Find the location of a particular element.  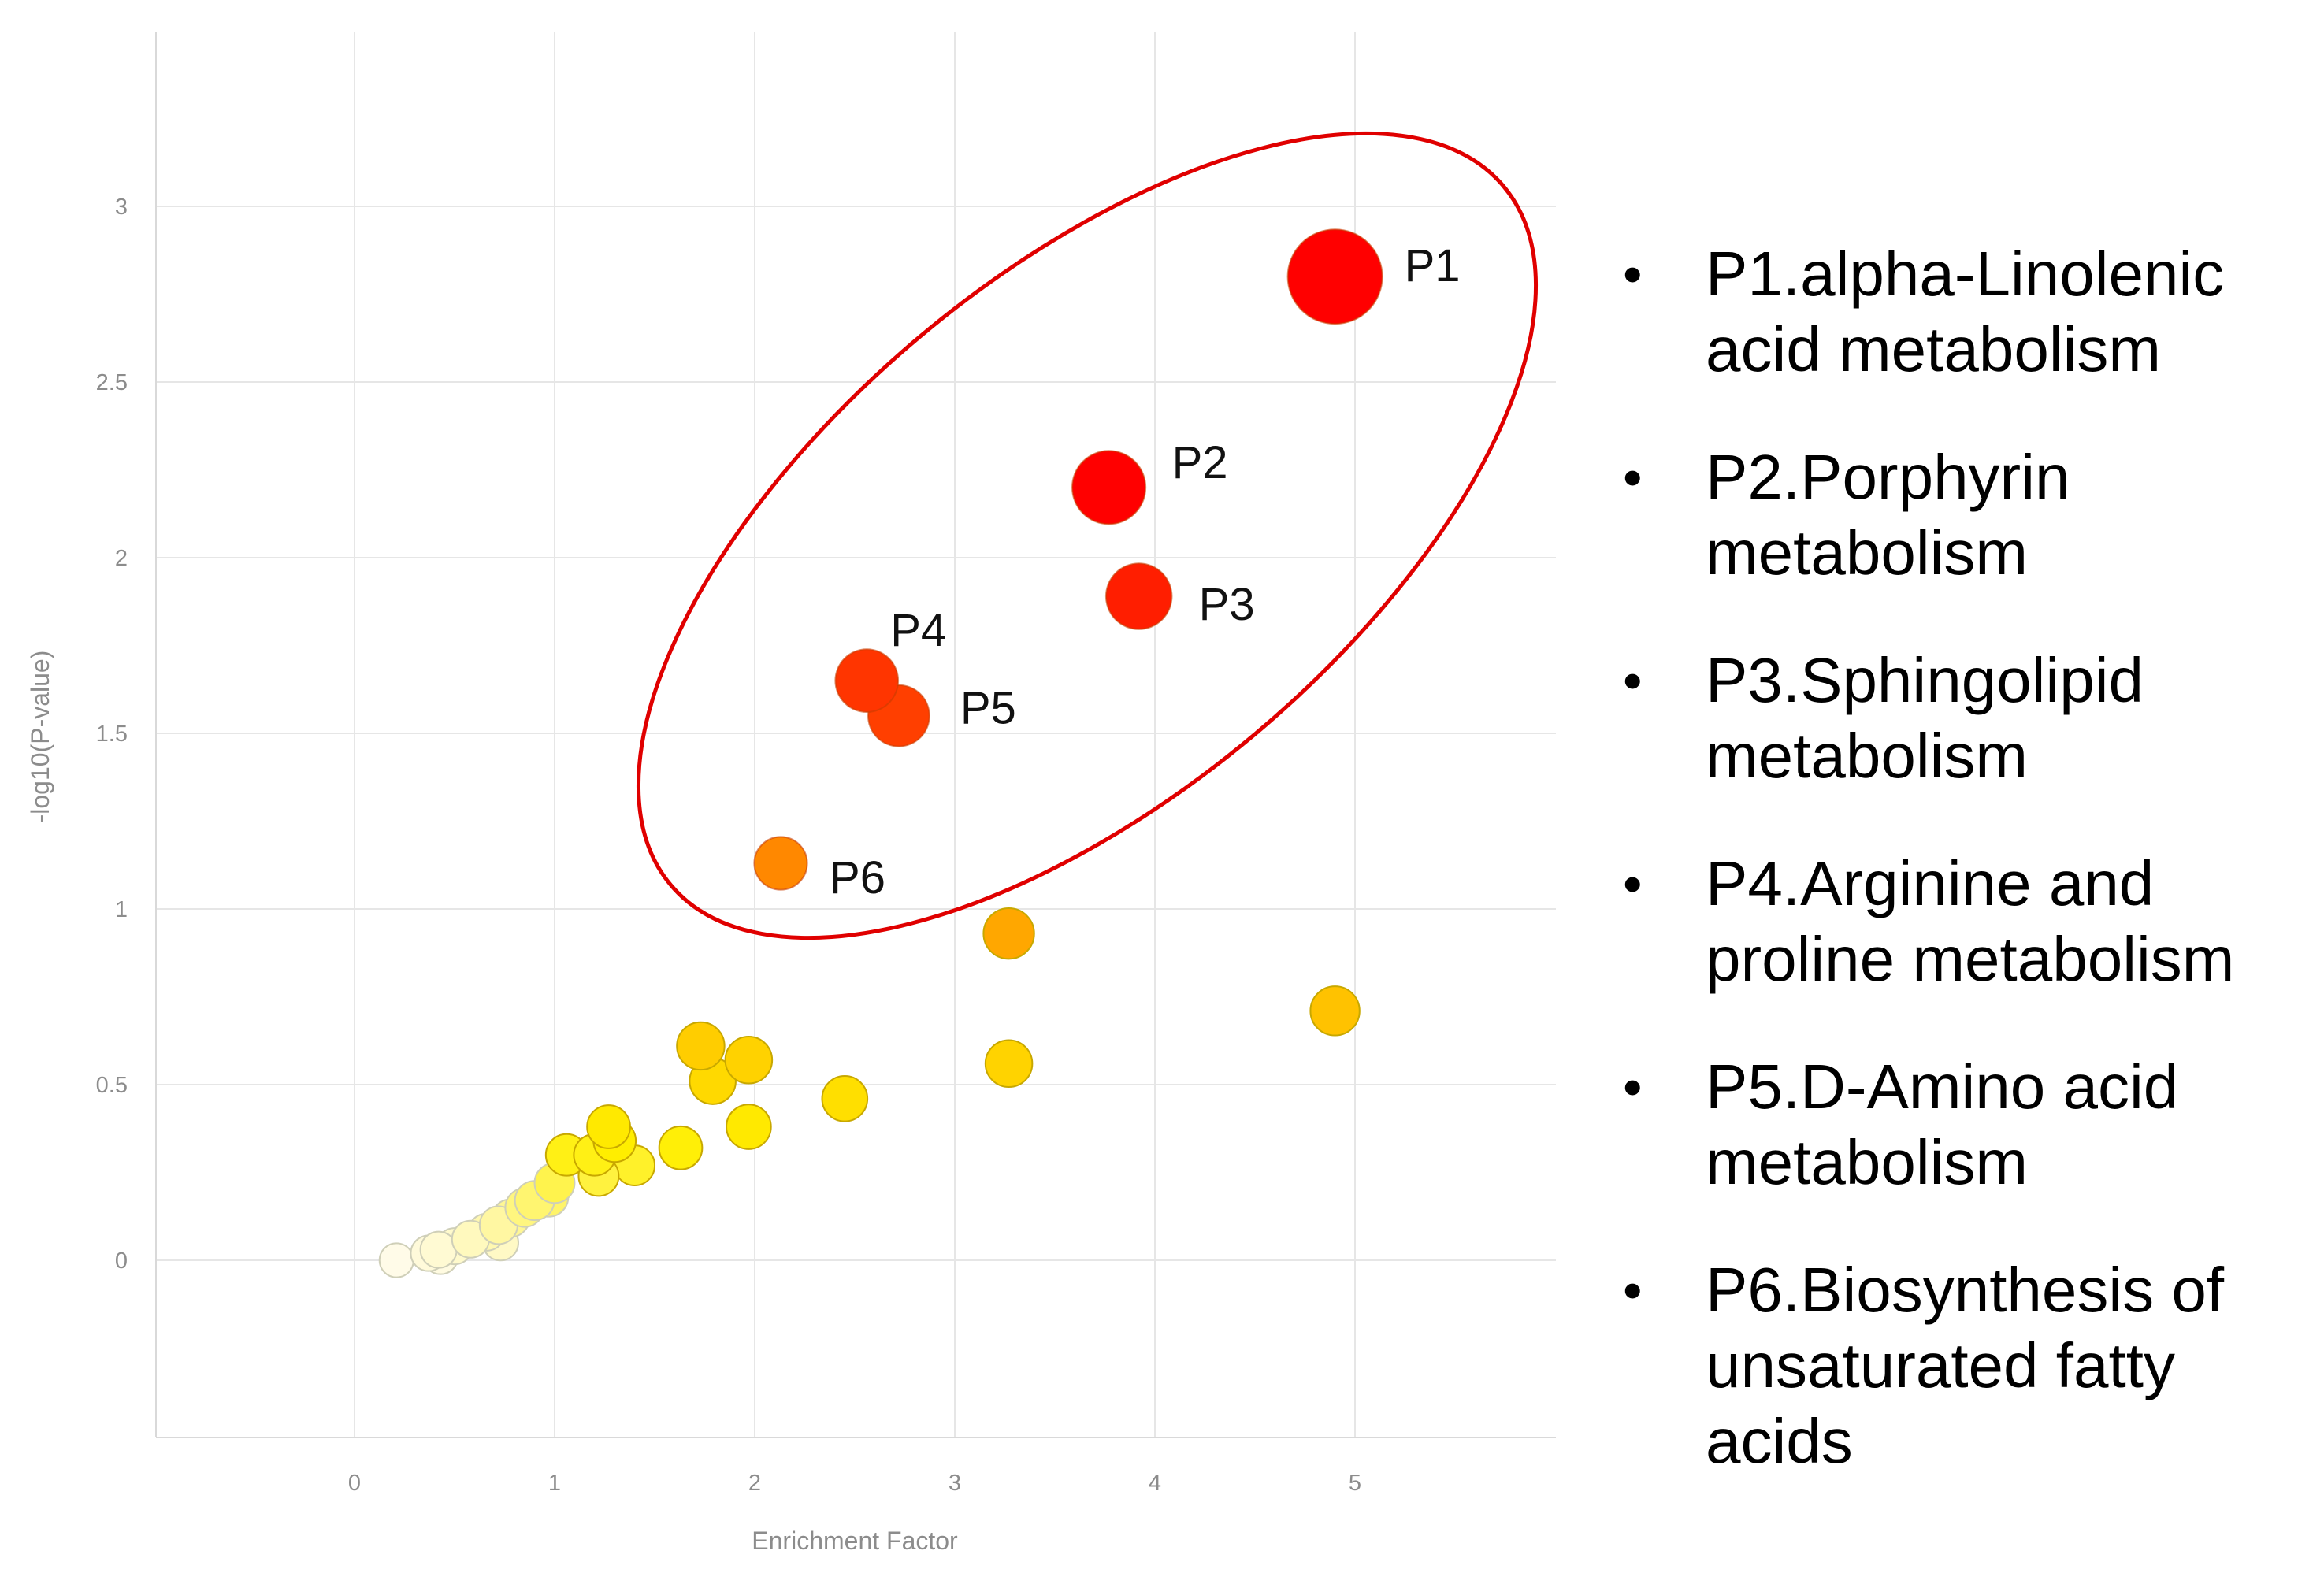

point-labels: P6 P5 P4 P3 P2 P1 is located at coordinates (1145, 571).